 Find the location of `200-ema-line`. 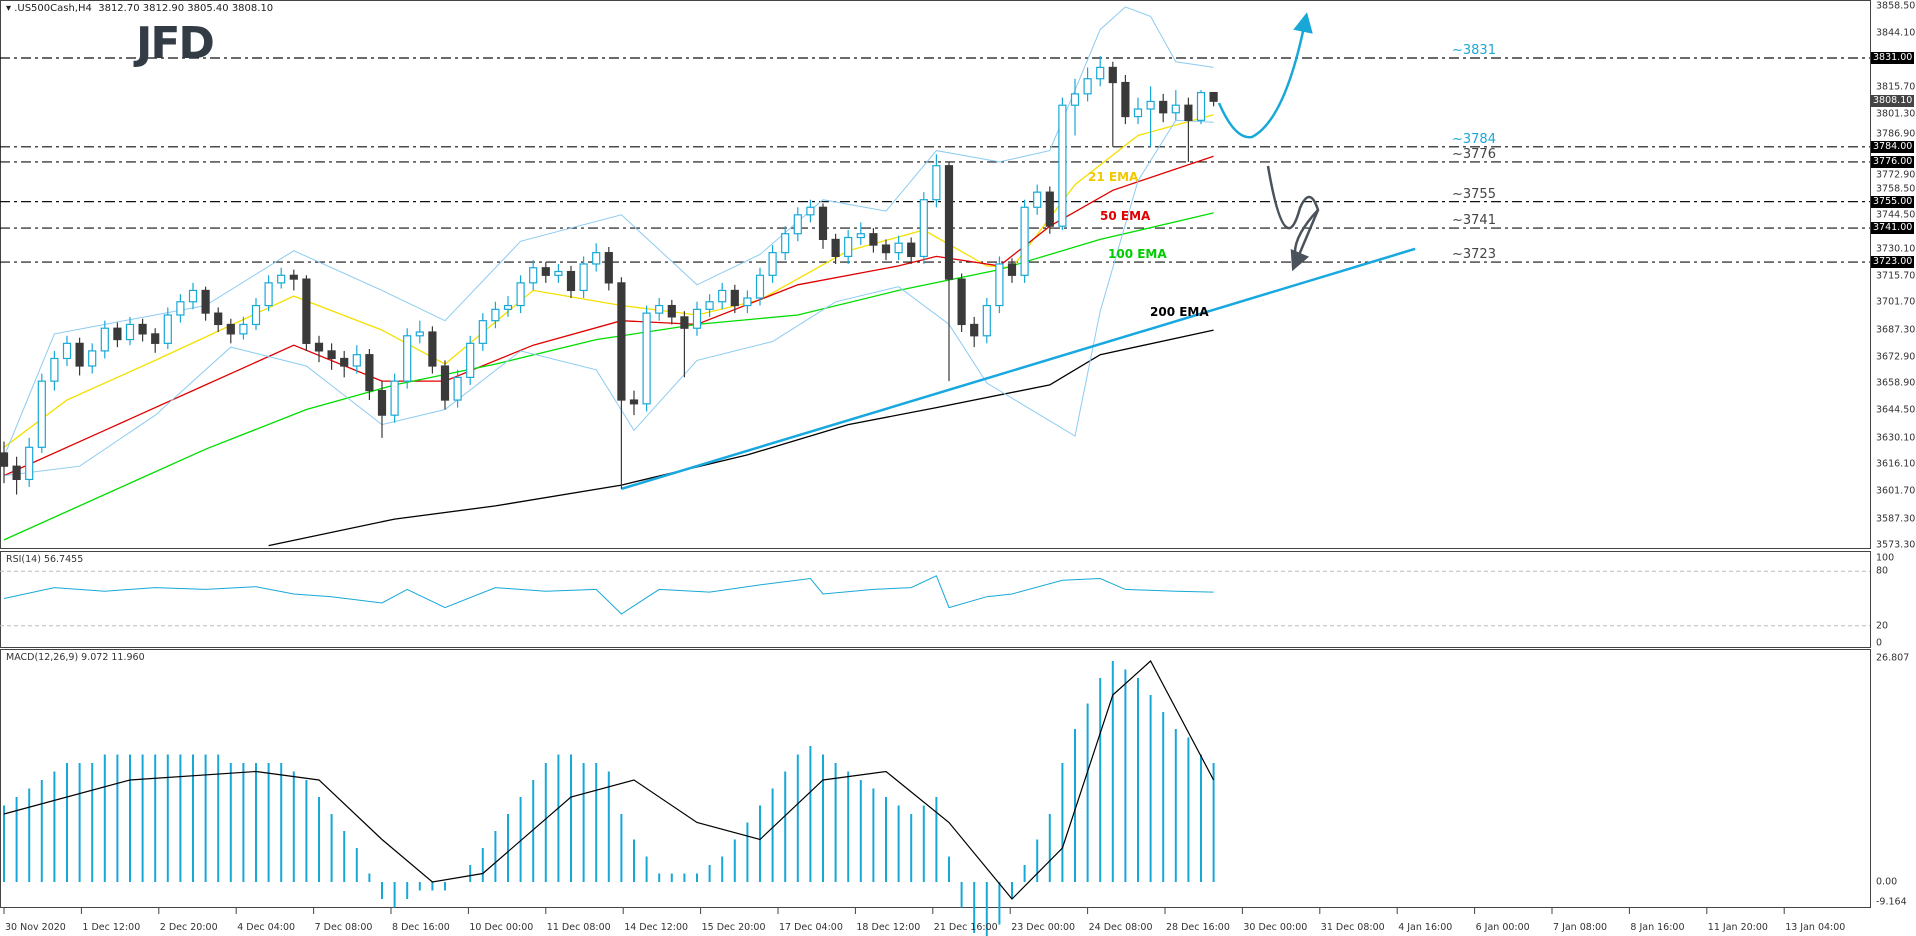

200-ema-line is located at coordinates (741, 438).